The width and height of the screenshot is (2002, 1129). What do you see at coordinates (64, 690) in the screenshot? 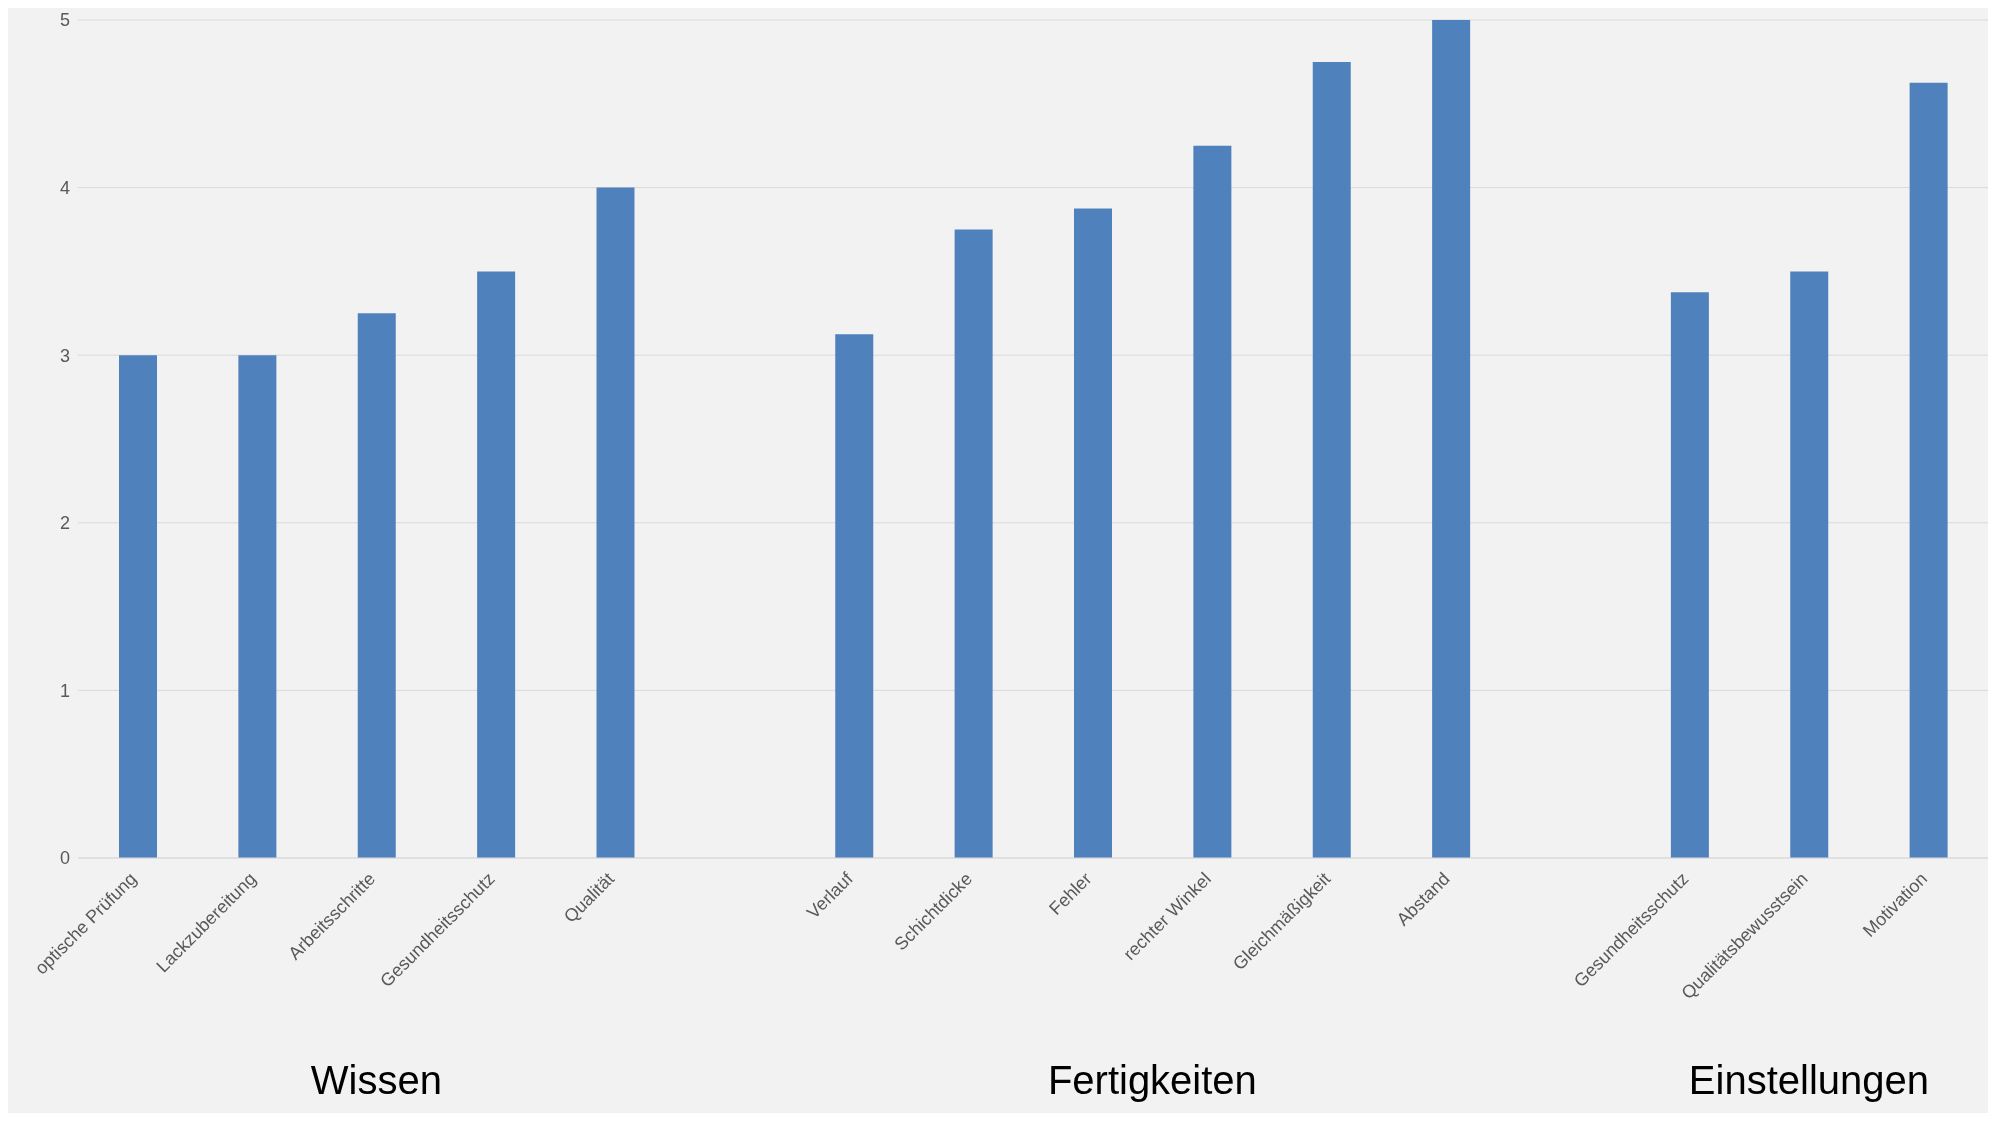
I see `y-tick-label: 1` at bounding box center [64, 690].